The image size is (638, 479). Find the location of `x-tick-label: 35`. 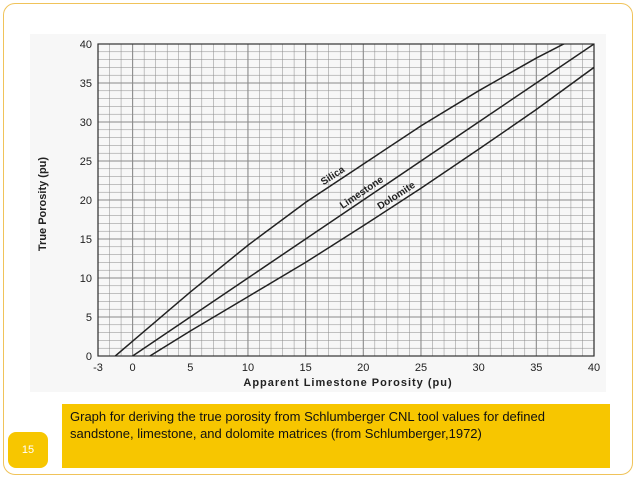

x-tick-label: 35 is located at coordinates (536, 368).